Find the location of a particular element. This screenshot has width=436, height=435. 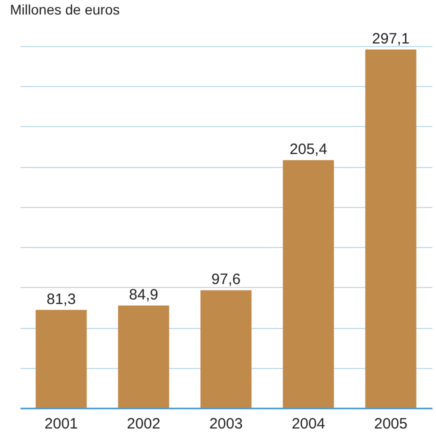

chart-title: Millones de euros is located at coordinates (65, 10).